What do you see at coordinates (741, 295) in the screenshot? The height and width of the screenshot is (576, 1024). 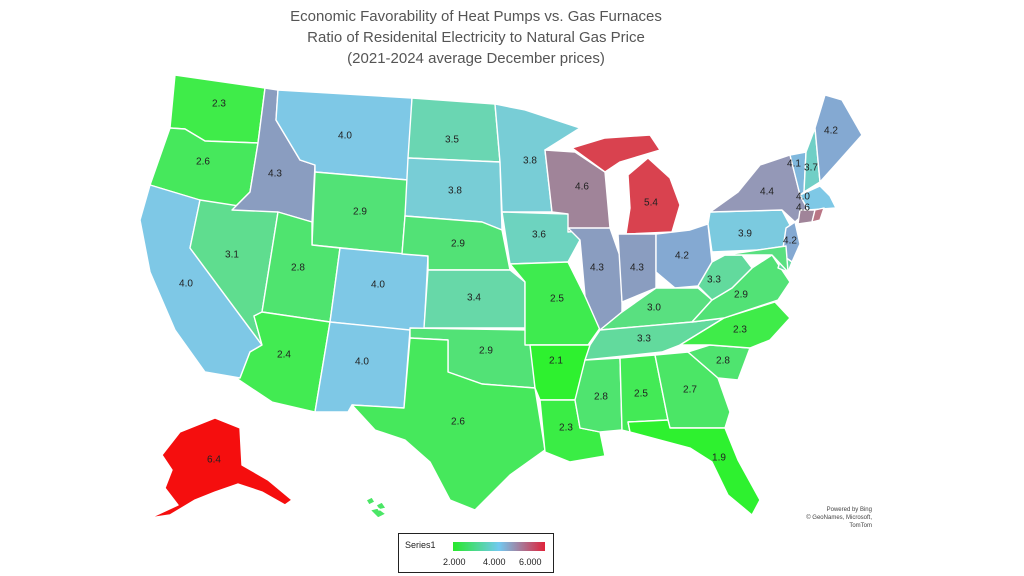 I see `value-label-va: 2.9` at bounding box center [741, 295].